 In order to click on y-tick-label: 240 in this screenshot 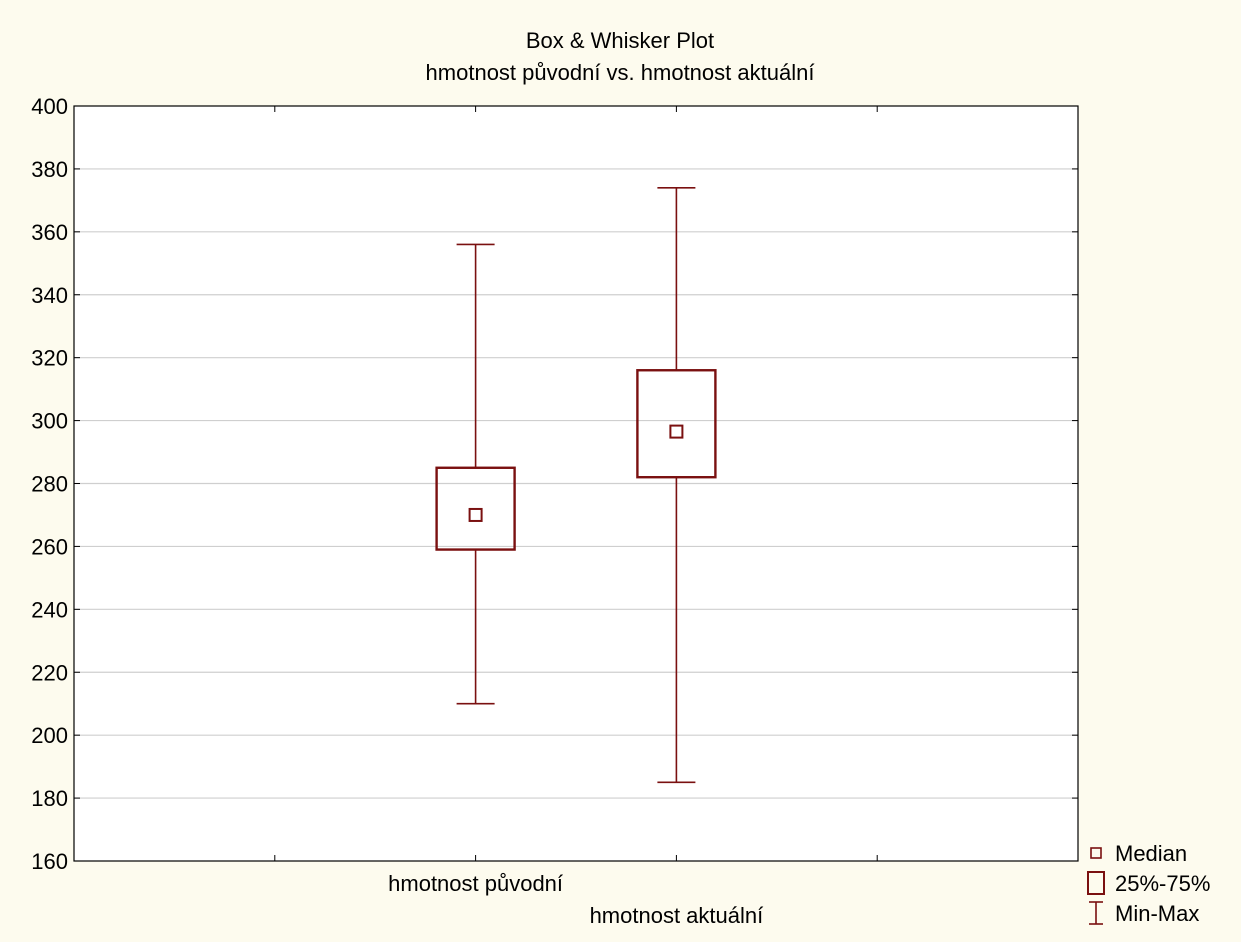, I will do `click(49, 609)`.